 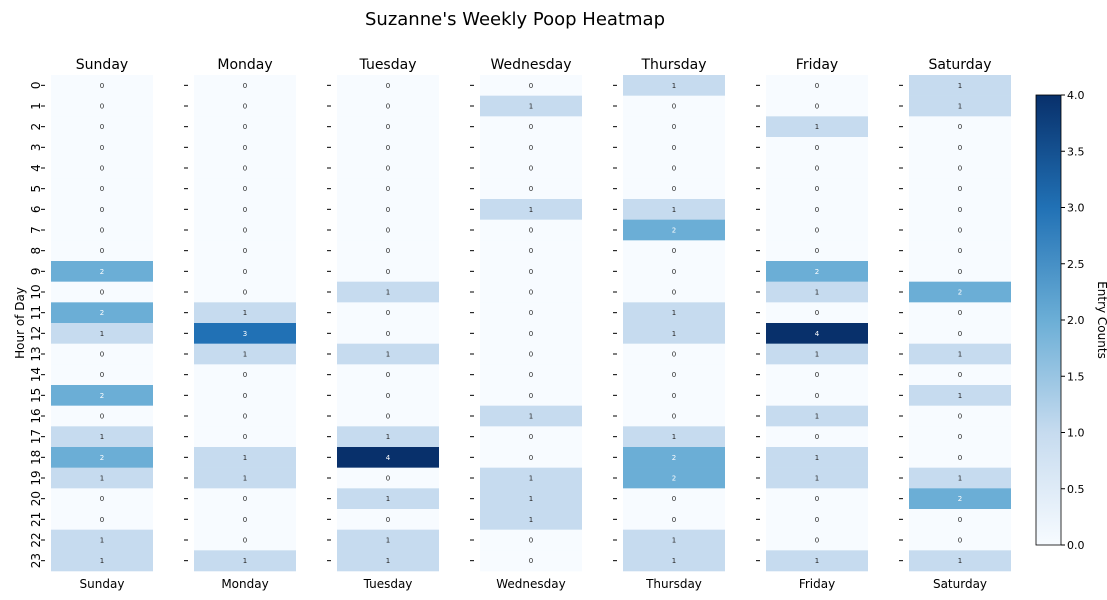 What do you see at coordinates (245, 334) in the screenshot?
I see `cell-value-label: 3` at bounding box center [245, 334].